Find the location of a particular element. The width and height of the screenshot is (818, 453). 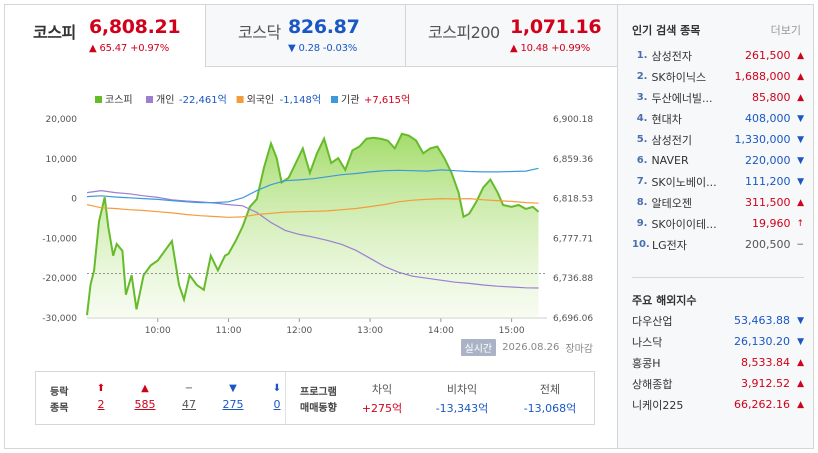

popular-item: 7. SK이노베이... 111,200 ▼ is located at coordinates (718, 181).